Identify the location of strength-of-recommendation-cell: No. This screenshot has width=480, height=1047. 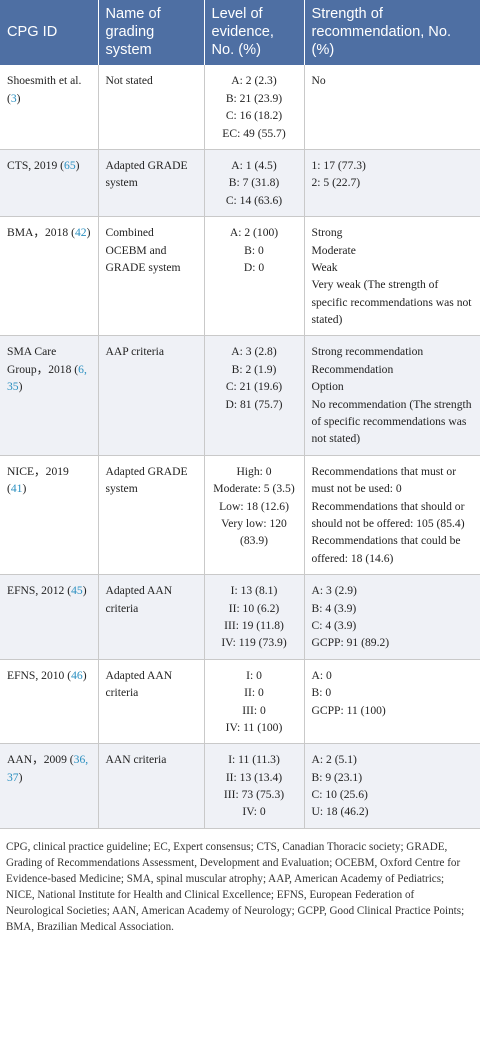
(392, 107).